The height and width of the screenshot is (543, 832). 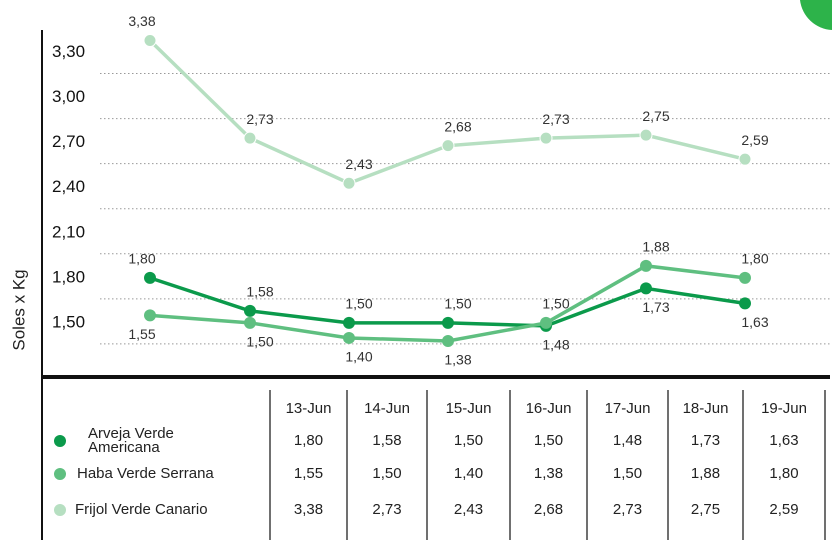 I want to click on y-tick-label: 3,00, so click(x=68, y=96).